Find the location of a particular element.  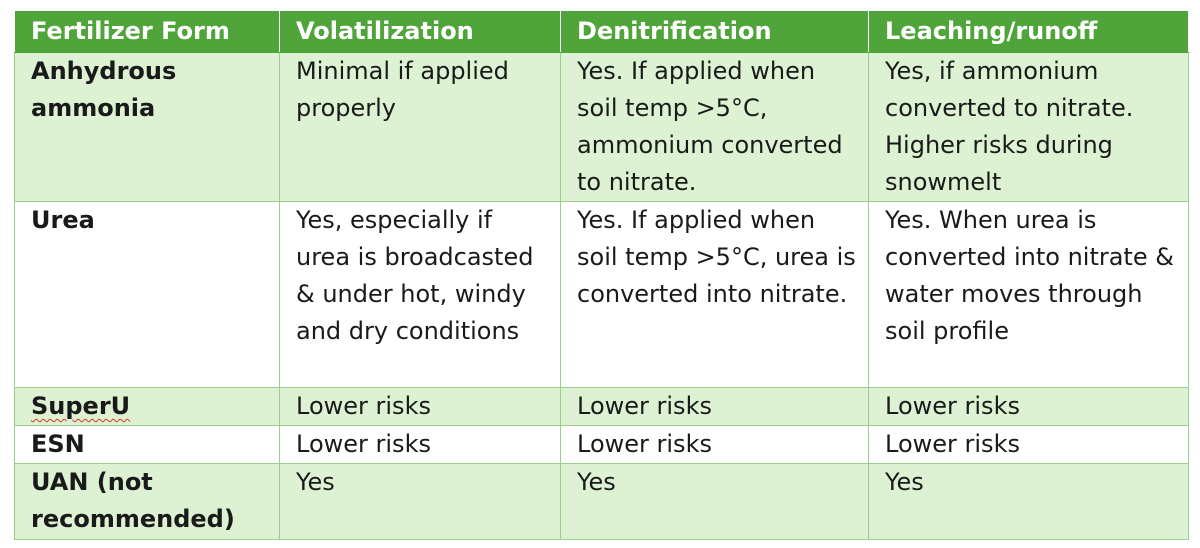

cell-denitrification: Yes is located at coordinates (714, 501).